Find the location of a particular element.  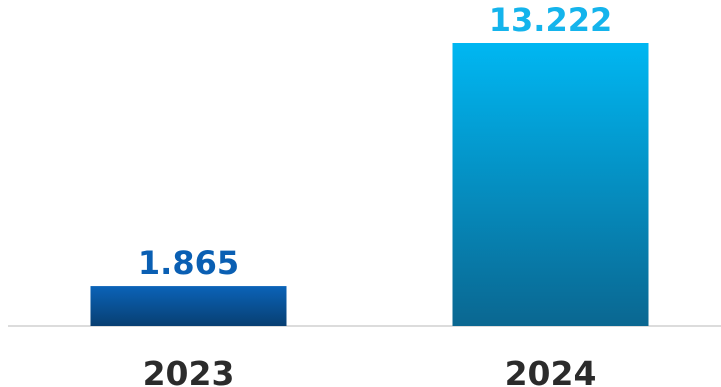

bar-2023 is located at coordinates (188, 306).